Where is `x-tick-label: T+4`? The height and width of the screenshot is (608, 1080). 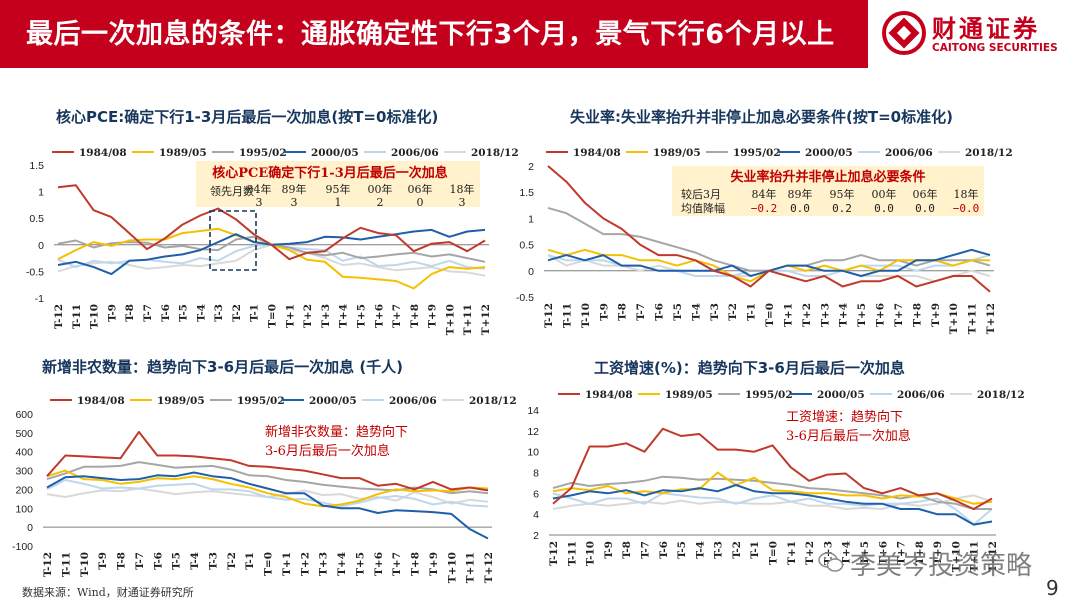 x-tick-label: T+4 is located at coordinates (844, 315).